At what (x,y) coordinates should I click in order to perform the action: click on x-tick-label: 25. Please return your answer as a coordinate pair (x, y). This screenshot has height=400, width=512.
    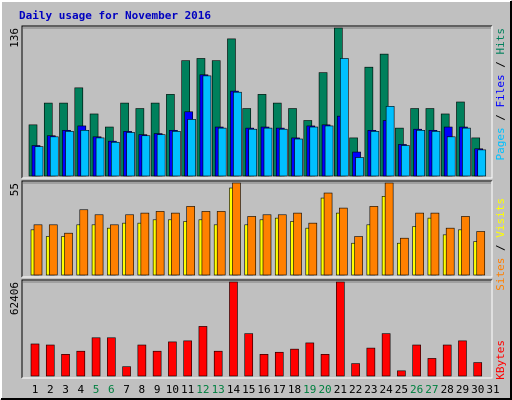
    Looking at the image, I should click on (401, 389).